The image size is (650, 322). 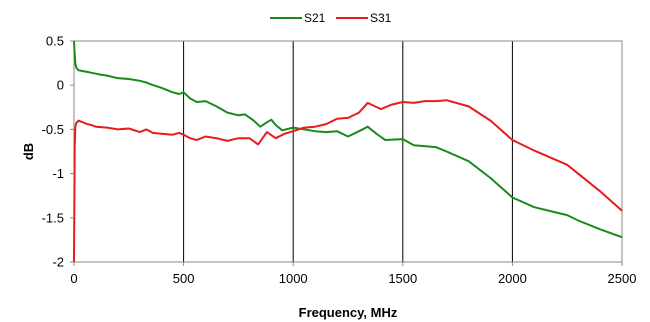 What do you see at coordinates (73, 278) in the screenshot?
I see `x-tick-label: 0` at bounding box center [73, 278].